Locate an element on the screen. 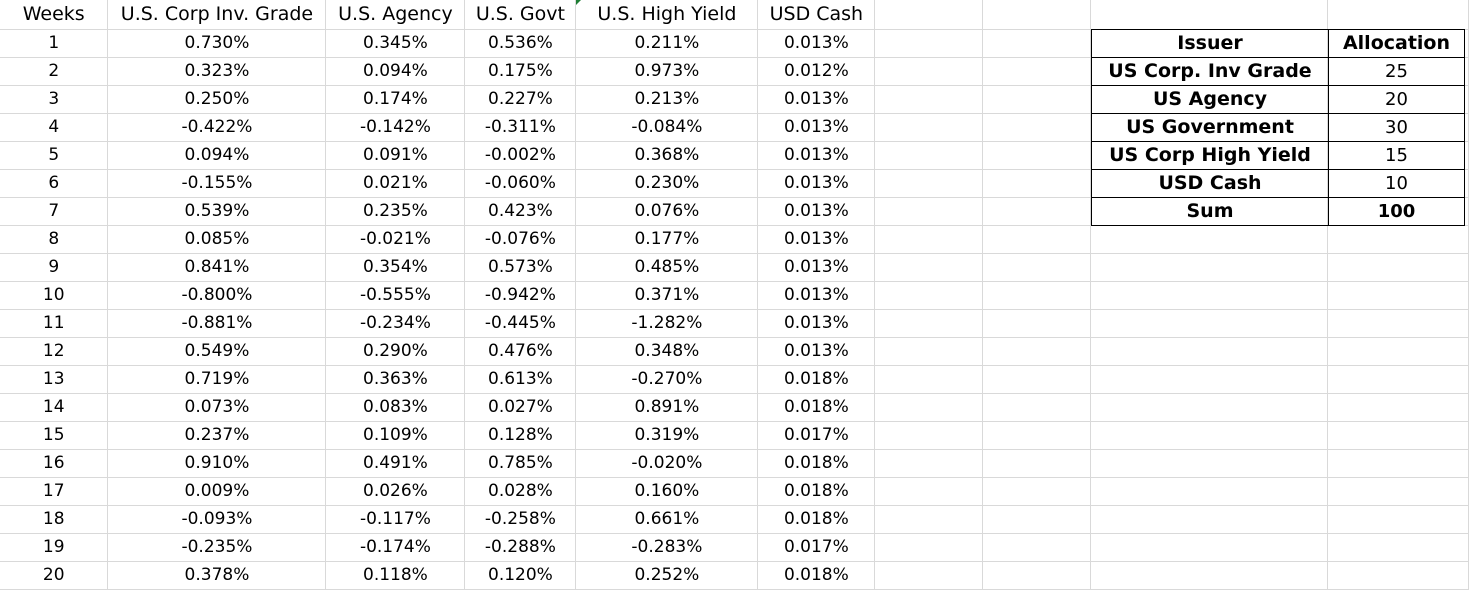  return-cell: 0.485% is located at coordinates (667, 267).